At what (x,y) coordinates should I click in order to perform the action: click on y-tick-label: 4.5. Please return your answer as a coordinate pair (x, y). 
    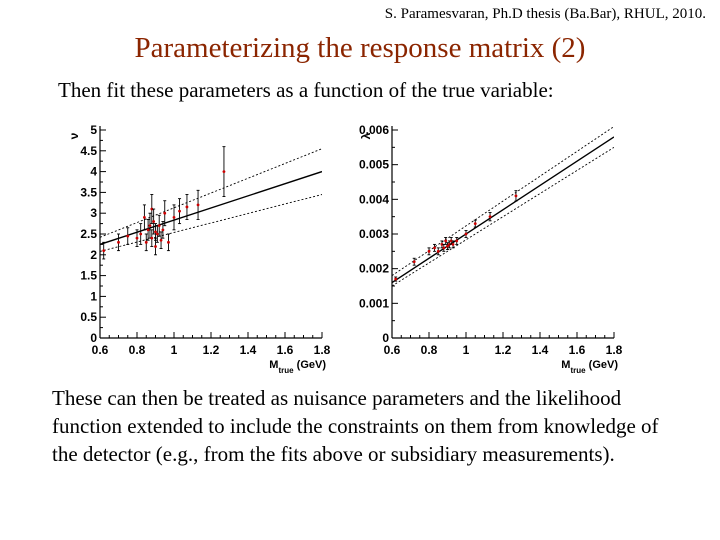
    Looking at the image, I should click on (88, 151).